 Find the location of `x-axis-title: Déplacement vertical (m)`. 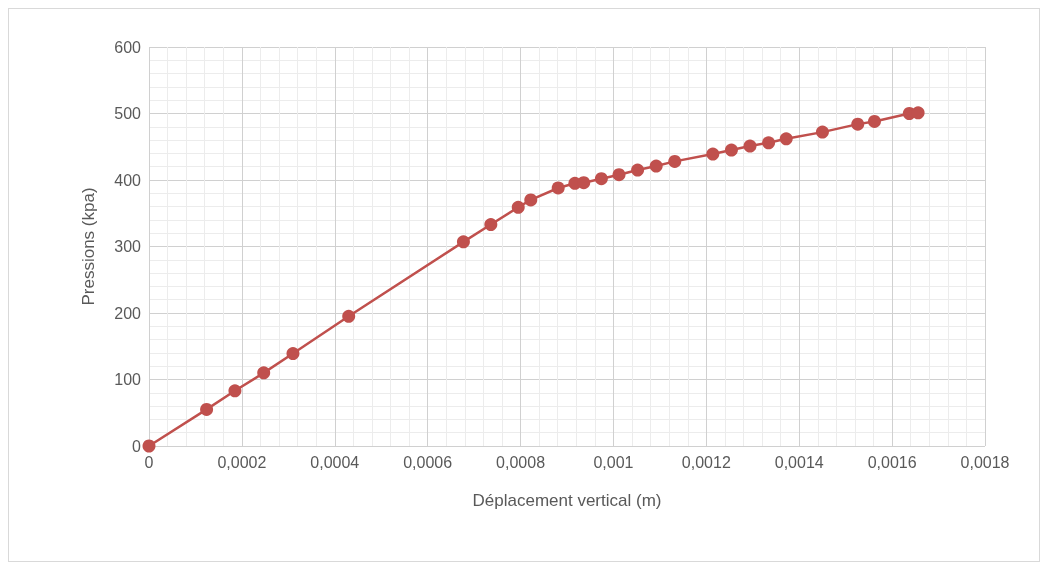

x-axis-title: Déplacement vertical (m) is located at coordinates (567, 500).